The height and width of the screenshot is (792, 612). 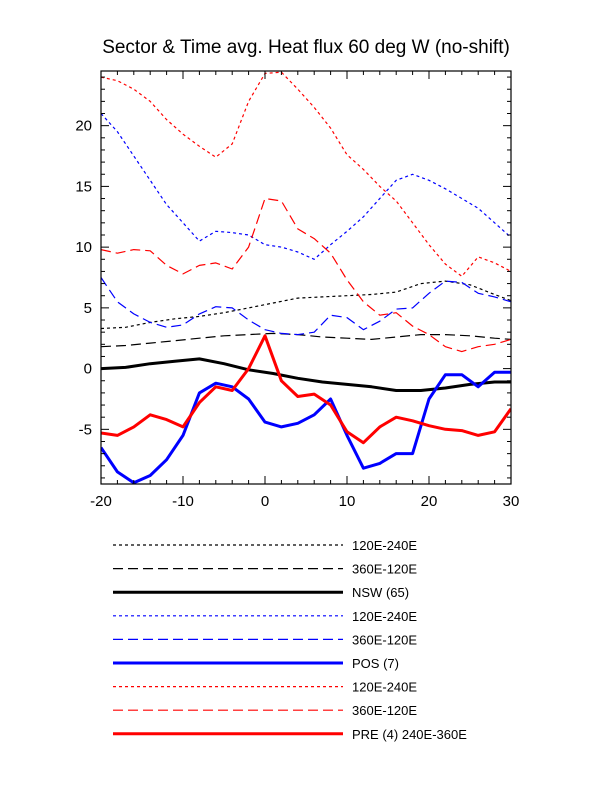 What do you see at coordinates (88, 308) in the screenshot?
I see `y-tick-label: 5` at bounding box center [88, 308].